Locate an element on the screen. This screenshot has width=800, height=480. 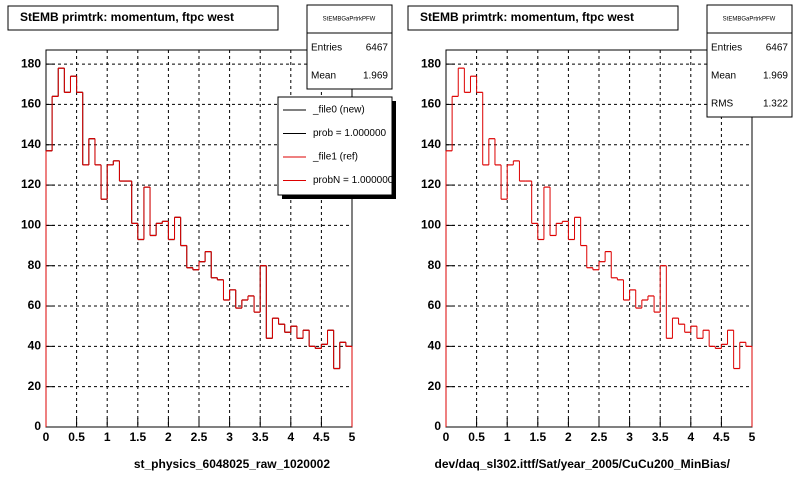
stats-label: RMS is located at coordinates (722, 104).